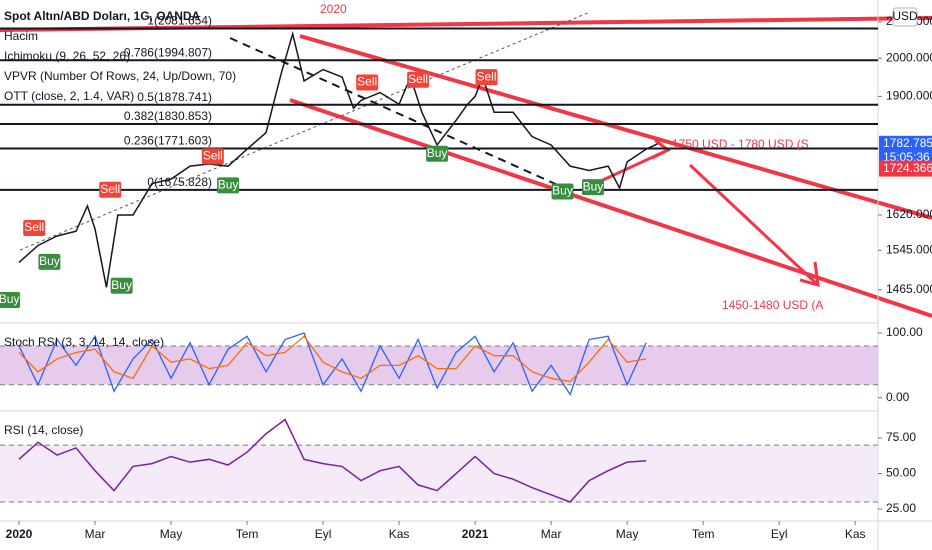  Describe the element at coordinates (84, 342) in the screenshot. I see `panel-title: Stoch RSI (3, 3, 14, 14, close)` at that location.